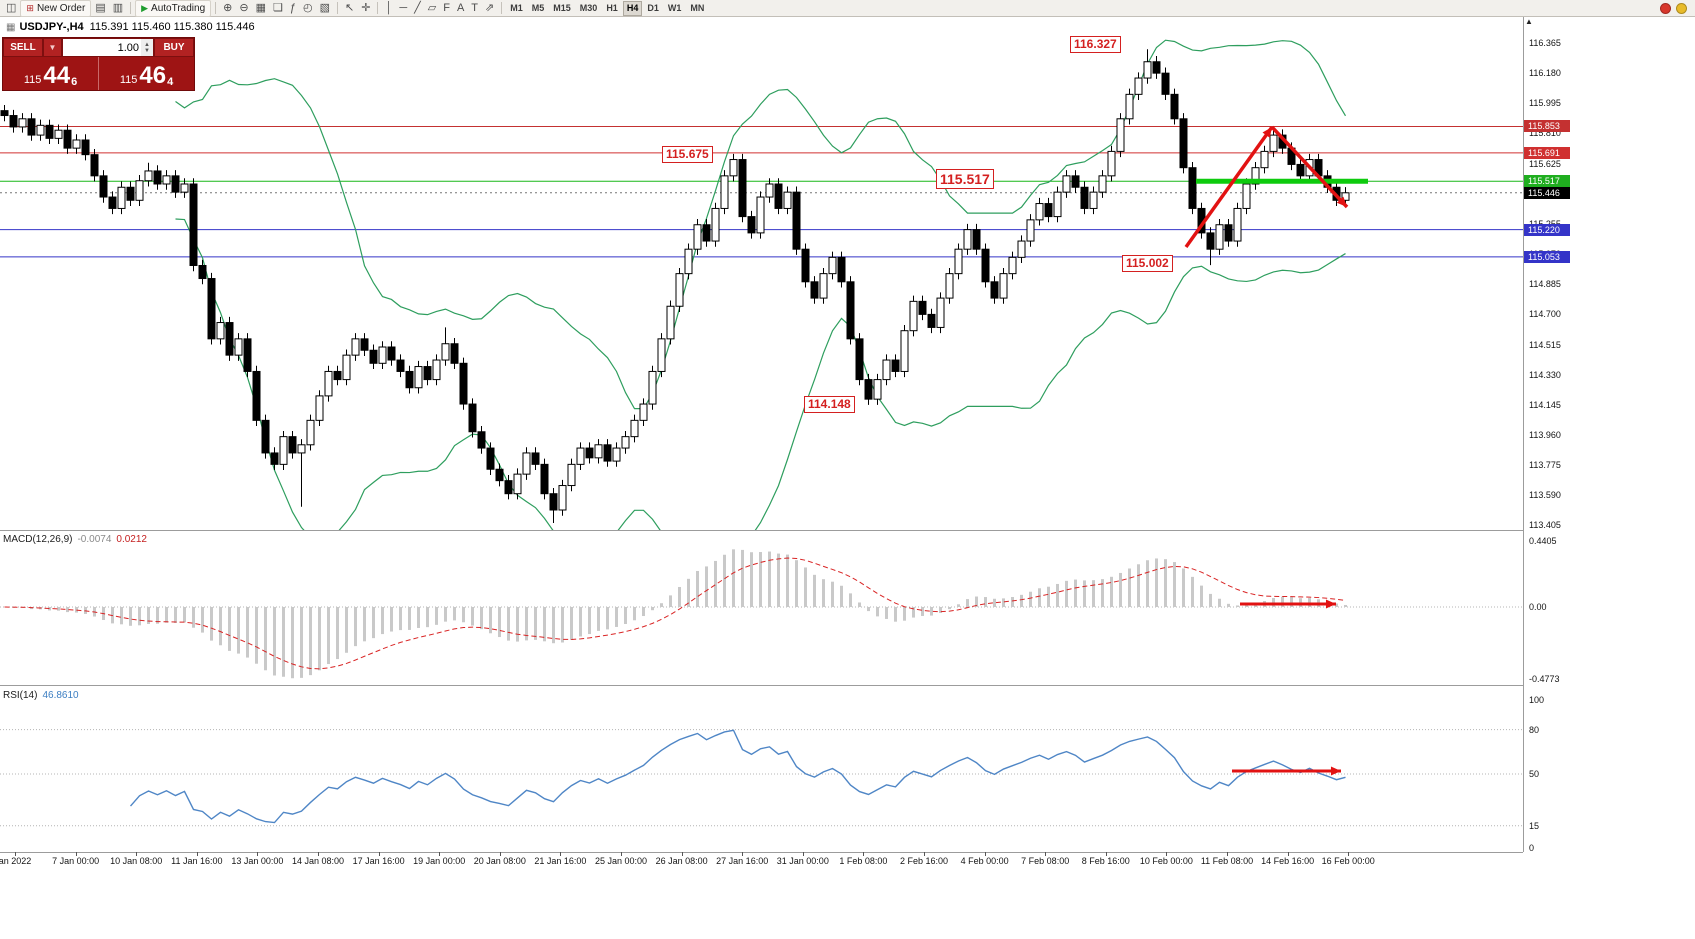  Describe the element at coordinates (1545, 465) in the screenshot. I see `price-tick: 113.775` at that location.